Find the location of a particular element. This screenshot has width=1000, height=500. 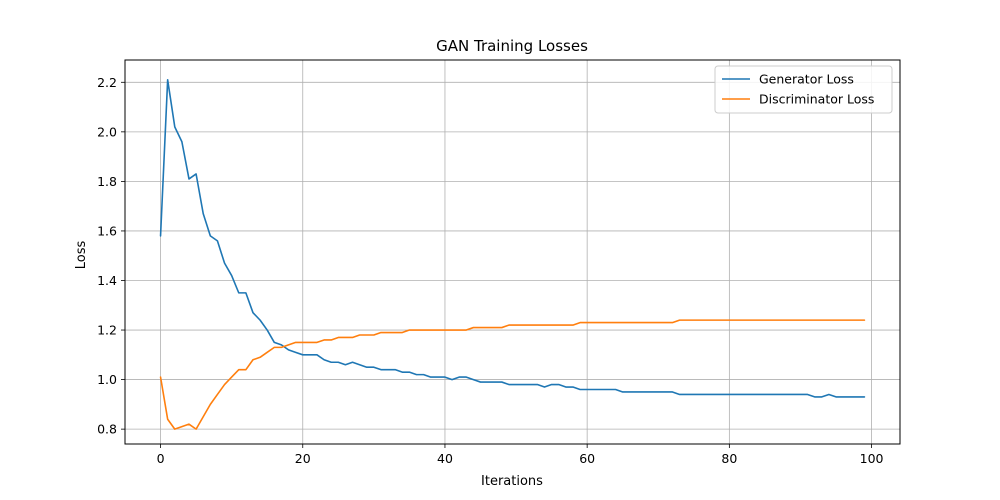

legend-label: Discriminator Loss is located at coordinates (816, 99).